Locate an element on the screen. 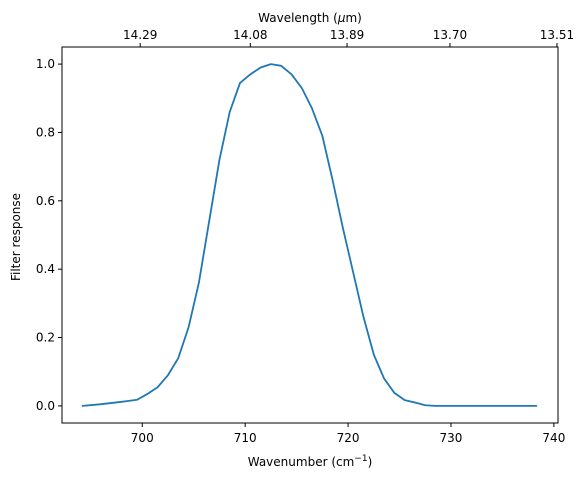 Image resolution: width=582 pixels, height=480 pixels. y-tick-label: 0.8 is located at coordinates (45, 132).